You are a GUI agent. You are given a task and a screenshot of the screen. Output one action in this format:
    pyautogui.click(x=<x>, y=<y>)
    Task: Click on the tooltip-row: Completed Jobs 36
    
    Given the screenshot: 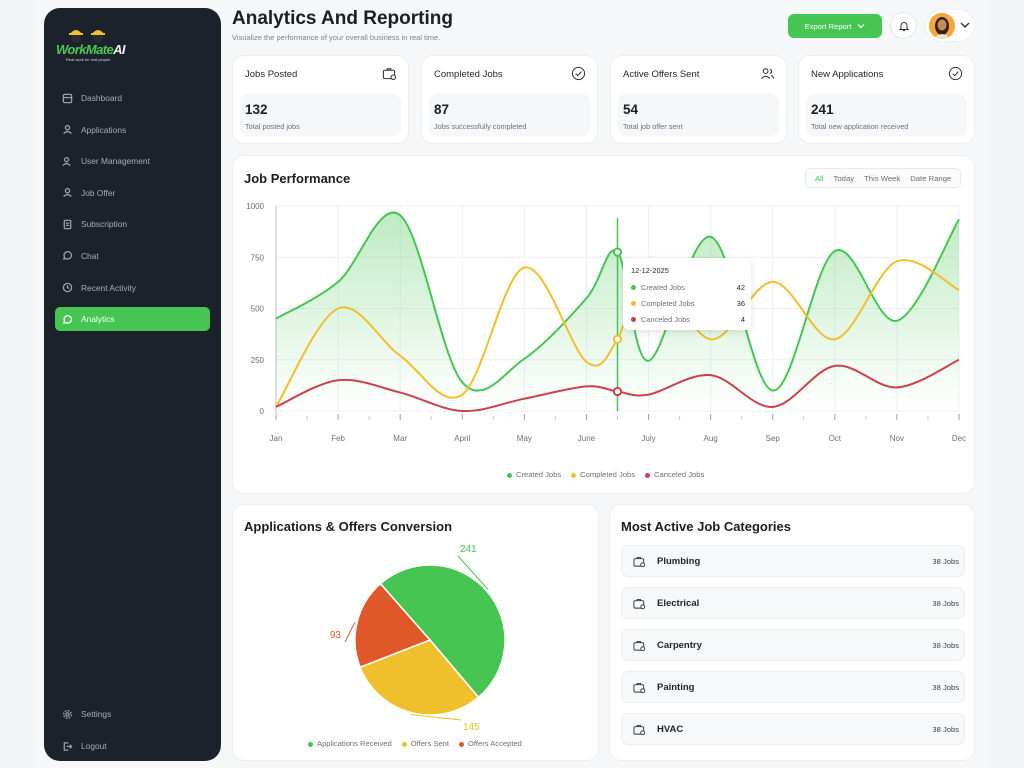 What is the action you would take?
    pyautogui.click(x=688, y=303)
    